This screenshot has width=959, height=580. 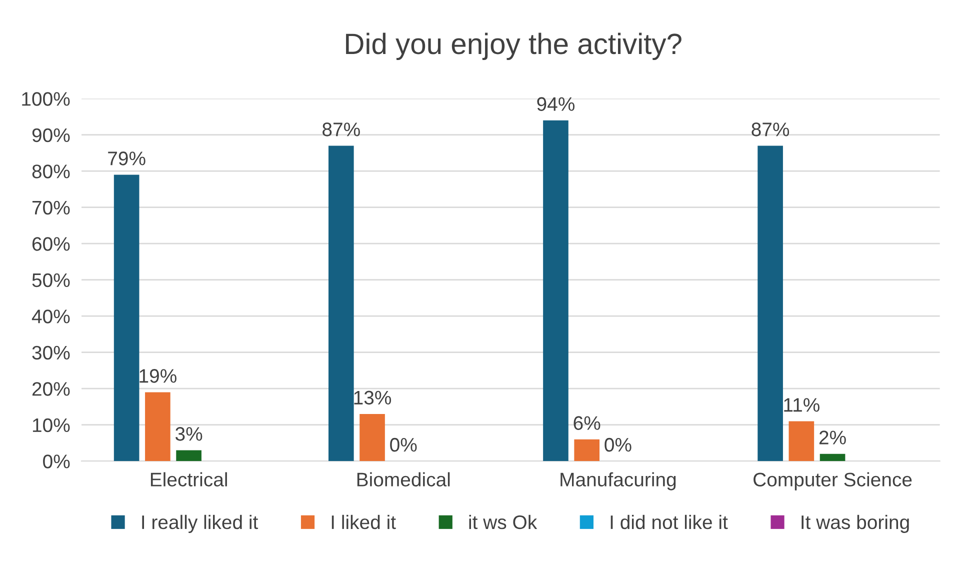 What do you see at coordinates (587, 423) in the screenshot?
I see `data-label: 6%` at bounding box center [587, 423].